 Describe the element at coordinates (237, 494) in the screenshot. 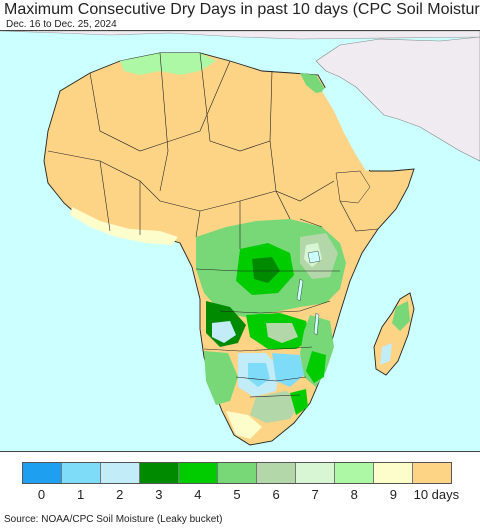

I see `legend-label-5: 5` at that location.